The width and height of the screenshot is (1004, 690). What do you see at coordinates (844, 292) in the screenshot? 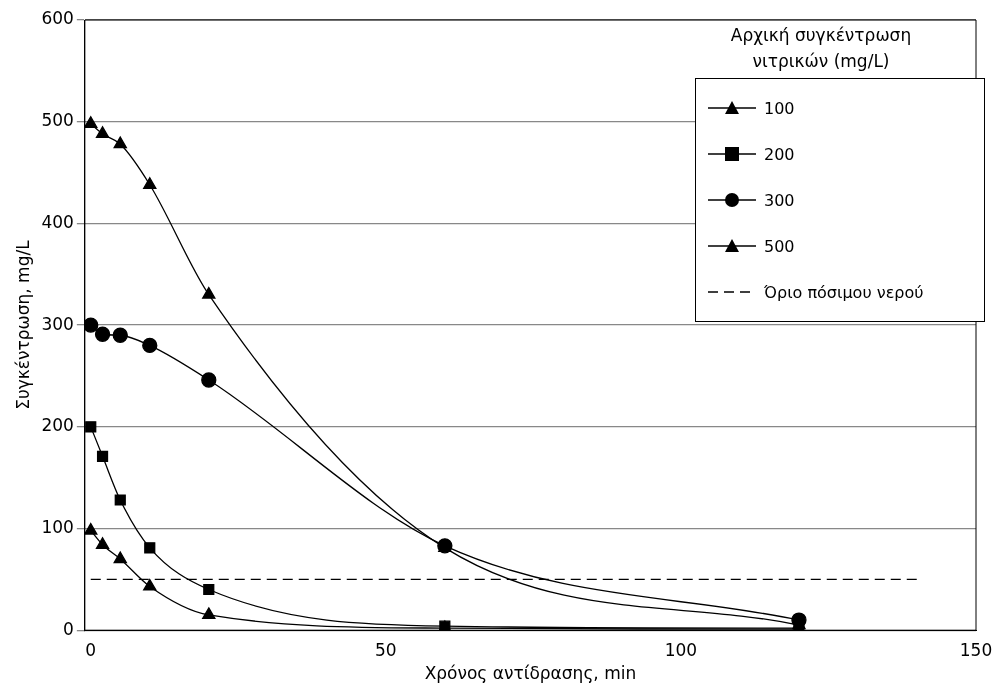
I see `legend-label: Όριο πόσιμου νερού` at bounding box center [844, 292].